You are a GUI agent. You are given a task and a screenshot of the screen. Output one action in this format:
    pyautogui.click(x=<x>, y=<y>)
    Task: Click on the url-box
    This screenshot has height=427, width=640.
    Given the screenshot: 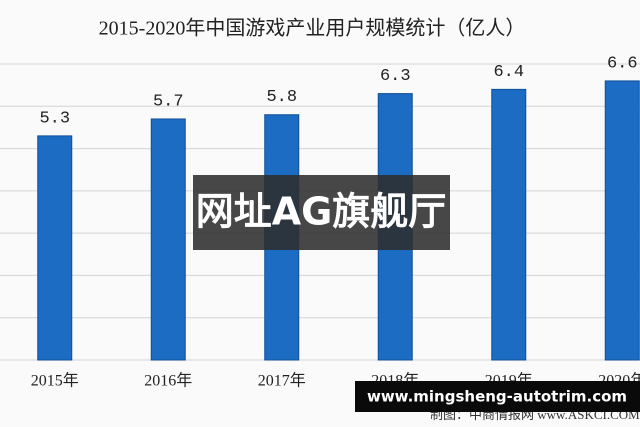 What is the action you would take?
    pyautogui.click(x=497, y=396)
    